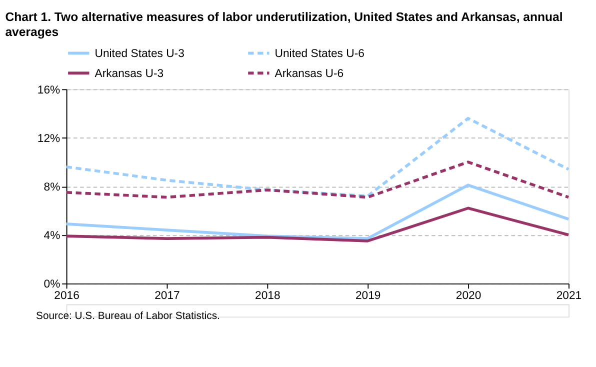 This screenshot has width=596, height=367. I want to click on chart-title: Chart 1. Two alternative measures of labor underutilization, United States and Arkansas, annual averages, so click(284, 25).